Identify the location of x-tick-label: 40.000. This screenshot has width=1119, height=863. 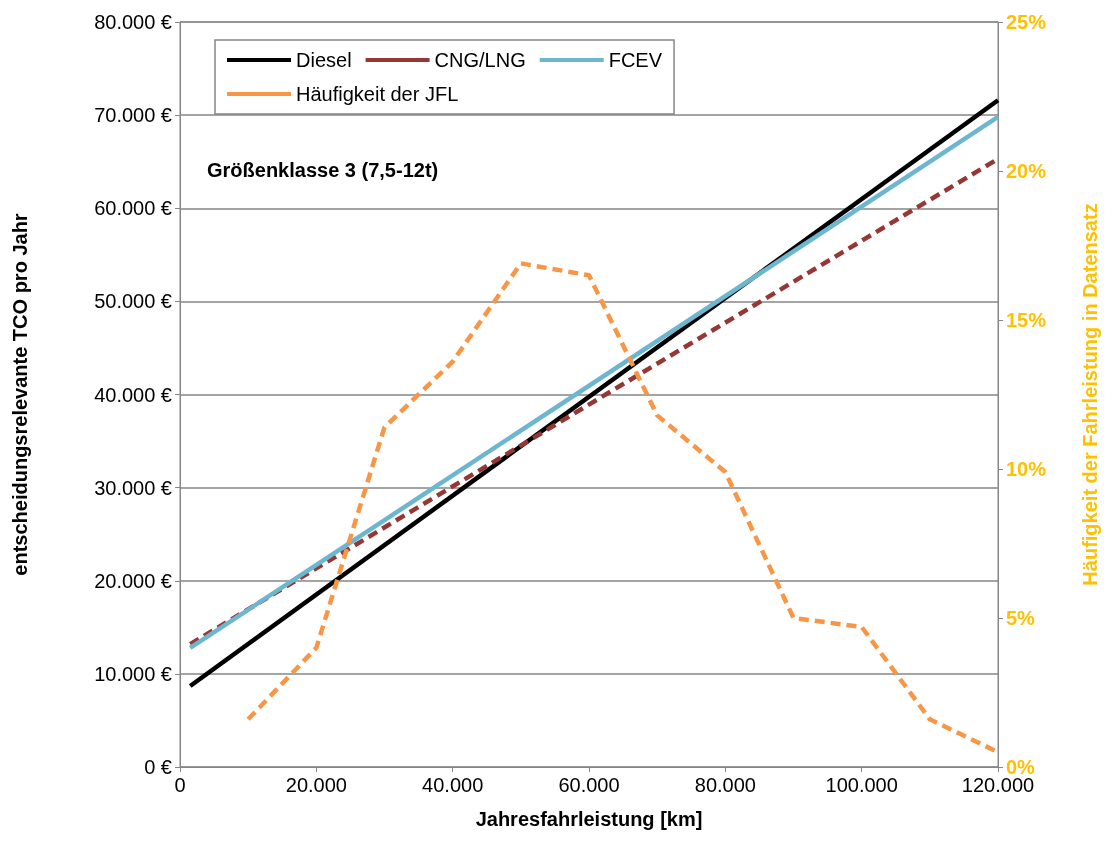
(453, 785).